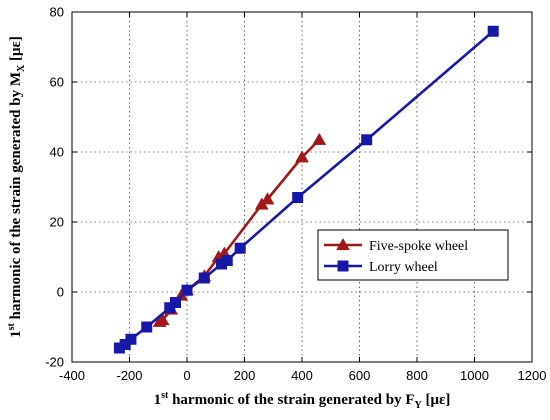  What do you see at coordinates (291, 400) in the screenshot?
I see `x-axis-title-main: harmonic of the strain generated by F` at bounding box center [291, 400].